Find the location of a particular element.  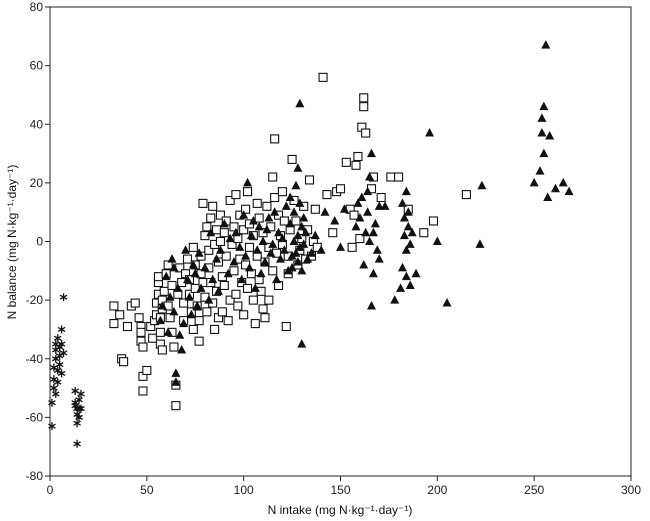

x-tick-label: 0 is located at coordinates (50, 490).